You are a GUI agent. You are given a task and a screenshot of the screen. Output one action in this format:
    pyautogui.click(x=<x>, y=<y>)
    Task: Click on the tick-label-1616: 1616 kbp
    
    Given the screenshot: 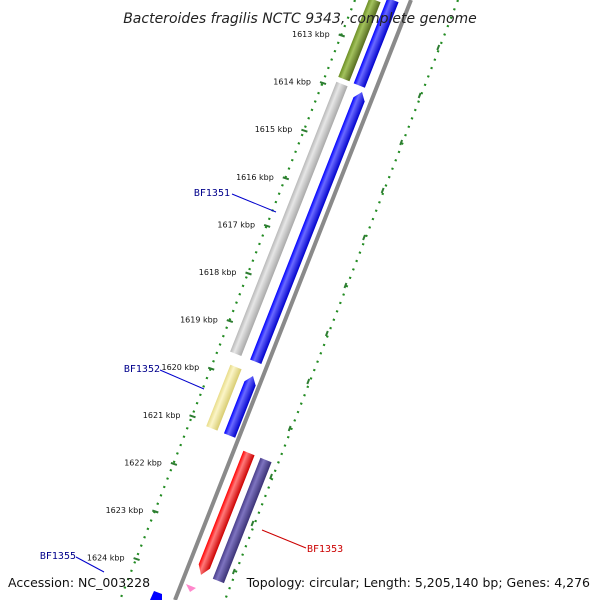 What is the action you would take?
    pyautogui.click(x=255, y=177)
    